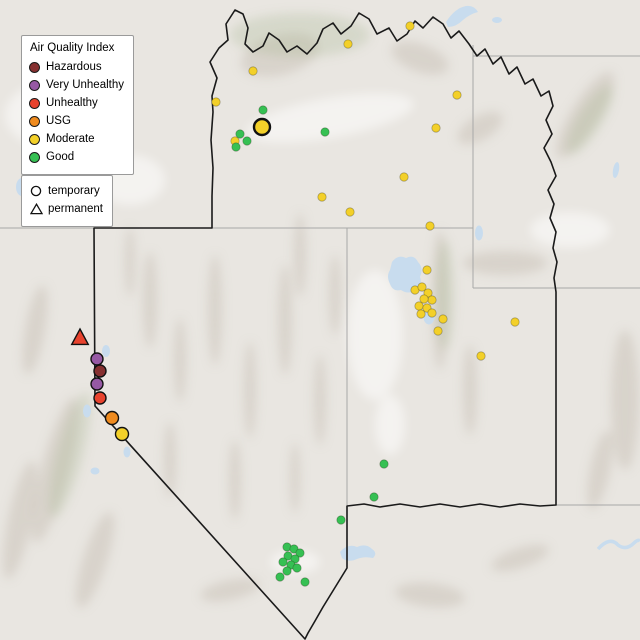 Image resolution: width=640 pixels, height=640 pixels. What do you see at coordinates (95, 471) in the screenshot?
I see `mono-lake` at bounding box center [95, 471].